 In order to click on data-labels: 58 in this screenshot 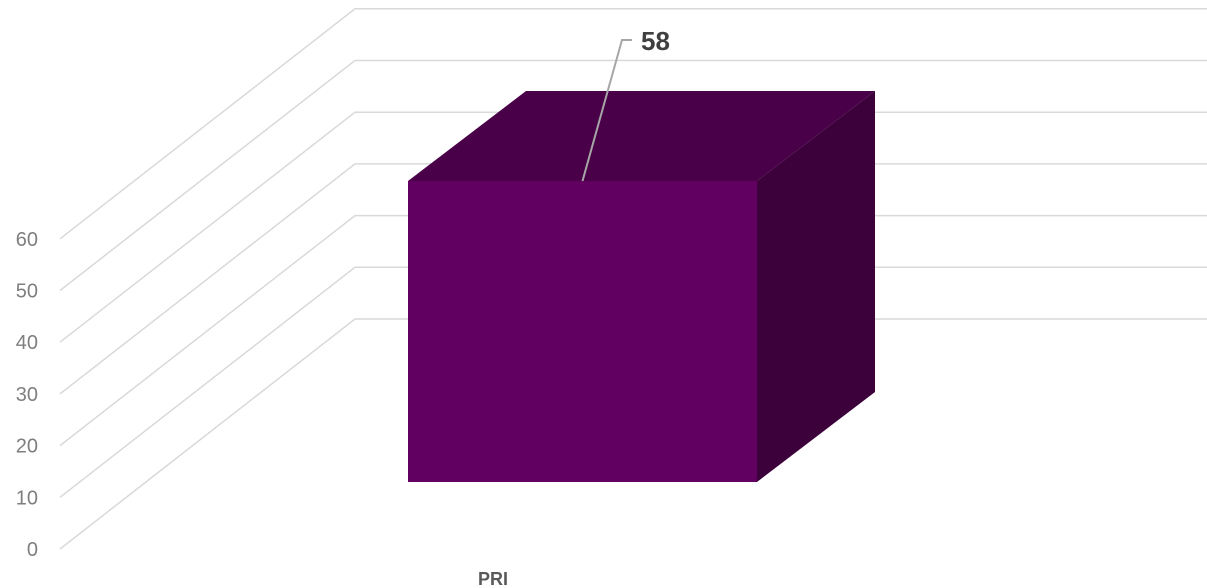, I will do `click(625, 104)`.